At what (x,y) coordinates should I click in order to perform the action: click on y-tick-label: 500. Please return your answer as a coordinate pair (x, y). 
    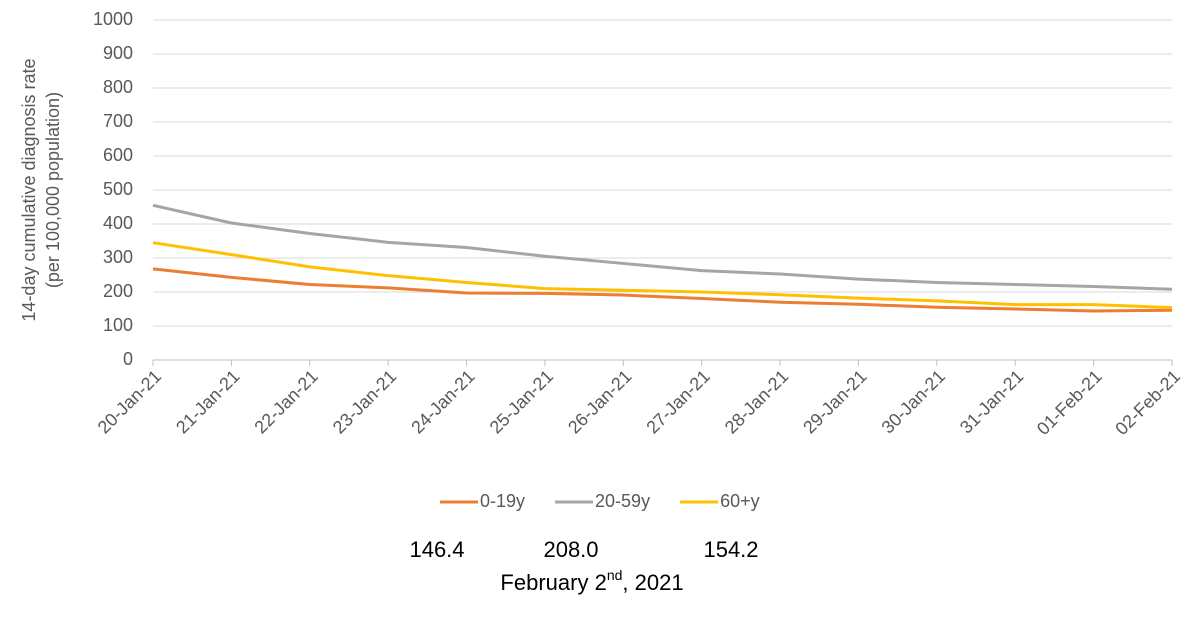
    Looking at the image, I should click on (118, 189).